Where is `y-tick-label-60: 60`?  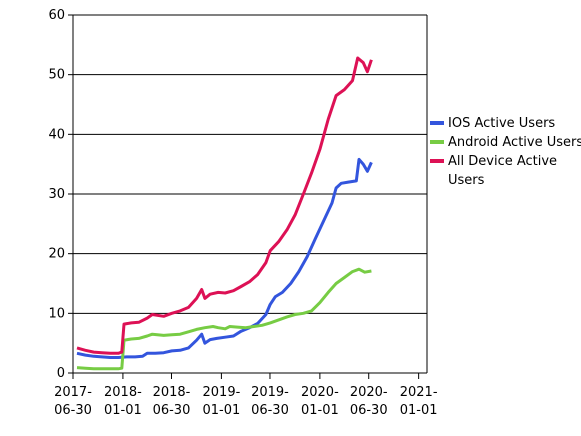 y-tick-label-60: 60 is located at coordinates (56, 15).